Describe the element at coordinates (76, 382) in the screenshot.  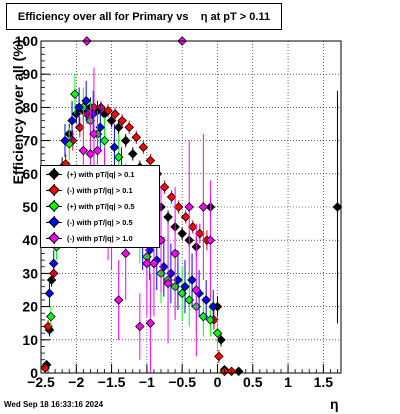
I see `x-tick-label: −2` at that location.